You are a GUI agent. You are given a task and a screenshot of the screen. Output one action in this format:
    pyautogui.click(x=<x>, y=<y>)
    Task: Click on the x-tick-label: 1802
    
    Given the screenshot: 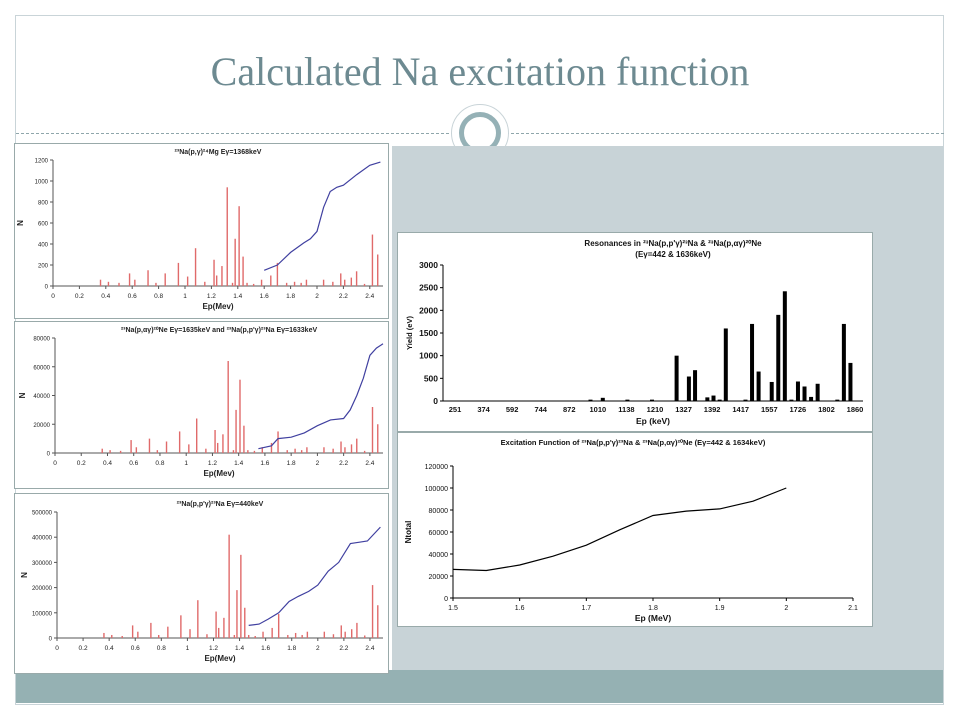 What is the action you would take?
    pyautogui.click(x=826, y=409)
    